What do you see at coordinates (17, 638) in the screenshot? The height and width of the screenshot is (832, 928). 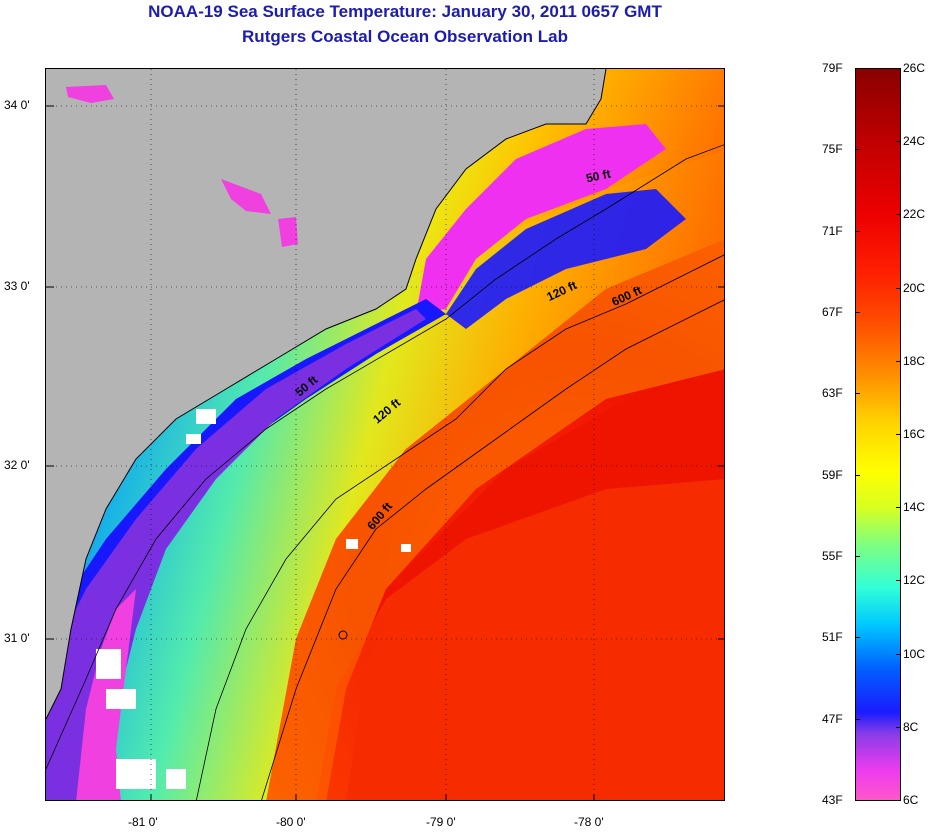 I see `lat-label-31: 31 0'` at bounding box center [17, 638].